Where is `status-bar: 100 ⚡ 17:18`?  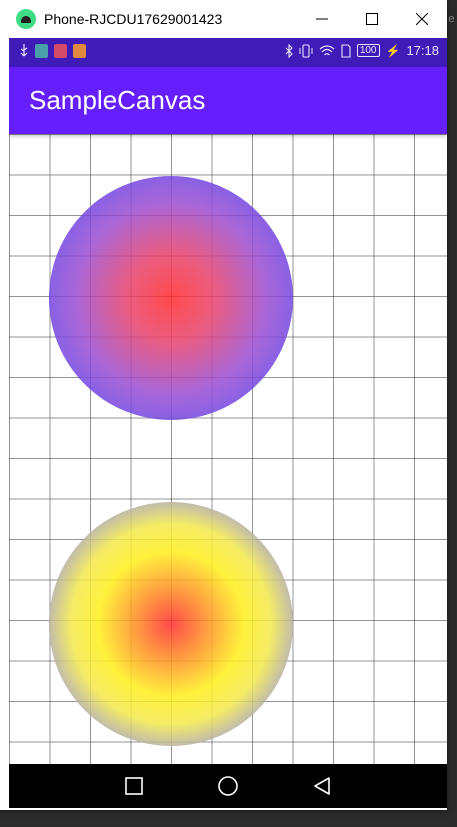
status-bar: 100 ⚡ 17:18 is located at coordinates (228, 52).